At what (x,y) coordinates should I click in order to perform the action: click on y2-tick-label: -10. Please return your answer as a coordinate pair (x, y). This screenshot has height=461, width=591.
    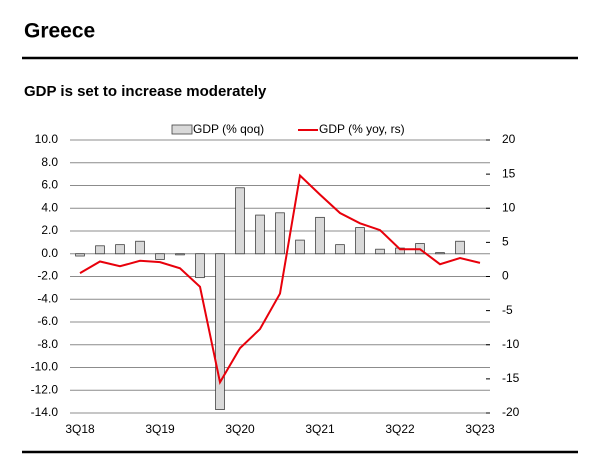
    Looking at the image, I should click on (511, 344).